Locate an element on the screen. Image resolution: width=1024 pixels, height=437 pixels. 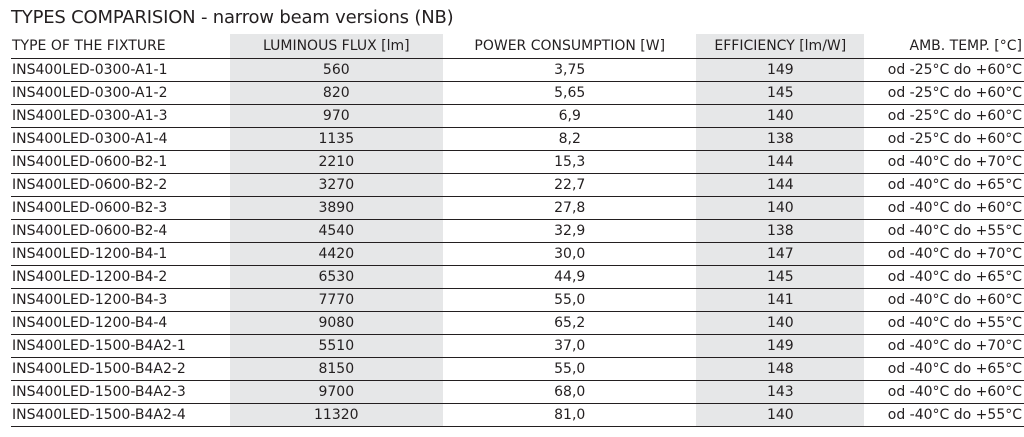
cell-luminous-flux: 4540 is located at coordinates (336, 231).